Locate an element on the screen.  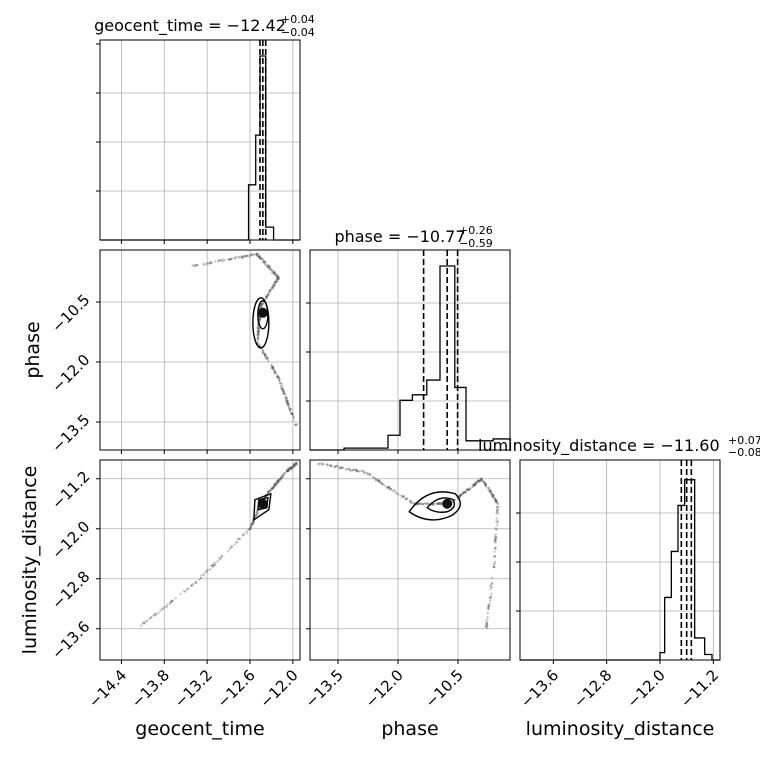
hist-step-geocent_time is located at coordinates (200, 148).